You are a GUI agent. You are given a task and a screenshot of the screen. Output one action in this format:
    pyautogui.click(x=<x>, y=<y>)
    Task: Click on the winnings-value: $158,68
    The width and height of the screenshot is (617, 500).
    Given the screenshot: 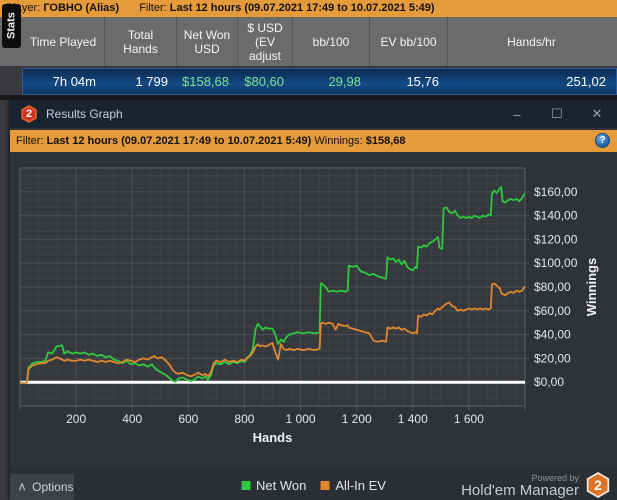 What is the action you would take?
    pyautogui.click(x=385, y=141)
    